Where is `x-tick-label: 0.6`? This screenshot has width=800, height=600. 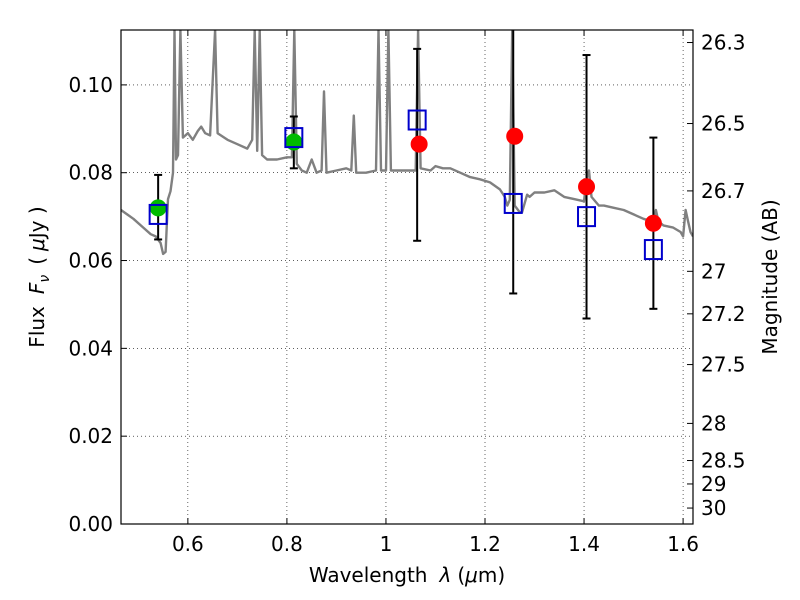
x-tick-label: 0.6 is located at coordinates (188, 544).